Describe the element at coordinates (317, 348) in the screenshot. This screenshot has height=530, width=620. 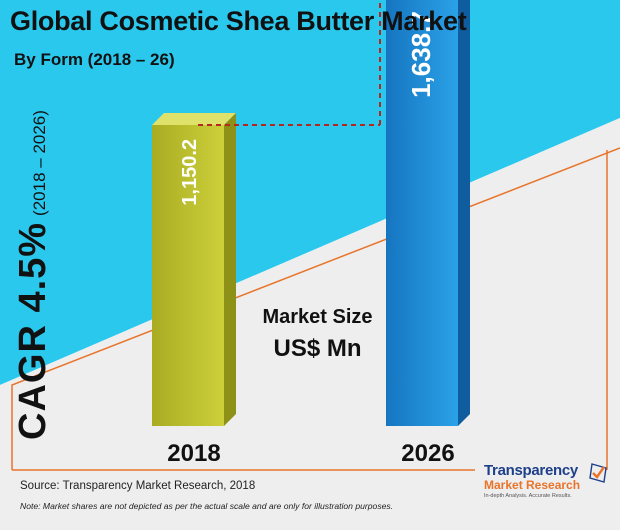
I see `market-size-unit: US$ Mn` at that location.